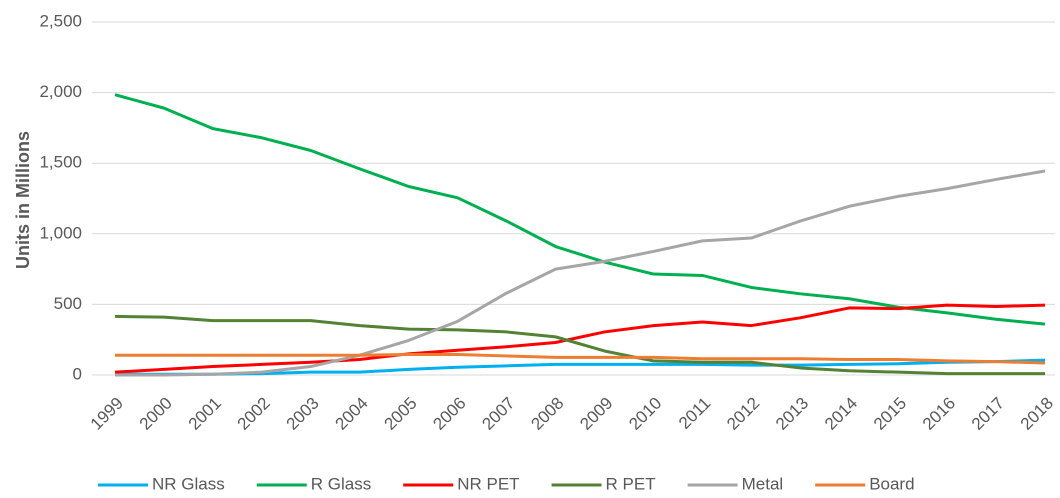 The height and width of the screenshot is (498, 1060). What do you see at coordinates (401, 414) in the screenshot?
I see `x-tick-label: 2005` at bounding box center [401, 414].